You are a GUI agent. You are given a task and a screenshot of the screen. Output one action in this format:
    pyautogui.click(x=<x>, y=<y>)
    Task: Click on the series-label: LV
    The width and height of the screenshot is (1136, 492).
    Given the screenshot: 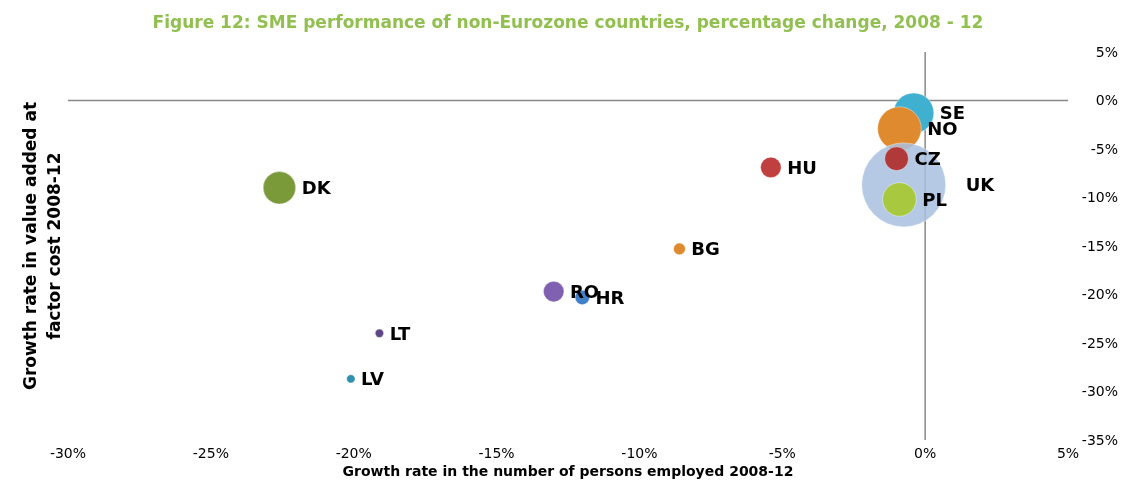 What is the action you would take?
    pyautogui.click(x=373, y=379)
    